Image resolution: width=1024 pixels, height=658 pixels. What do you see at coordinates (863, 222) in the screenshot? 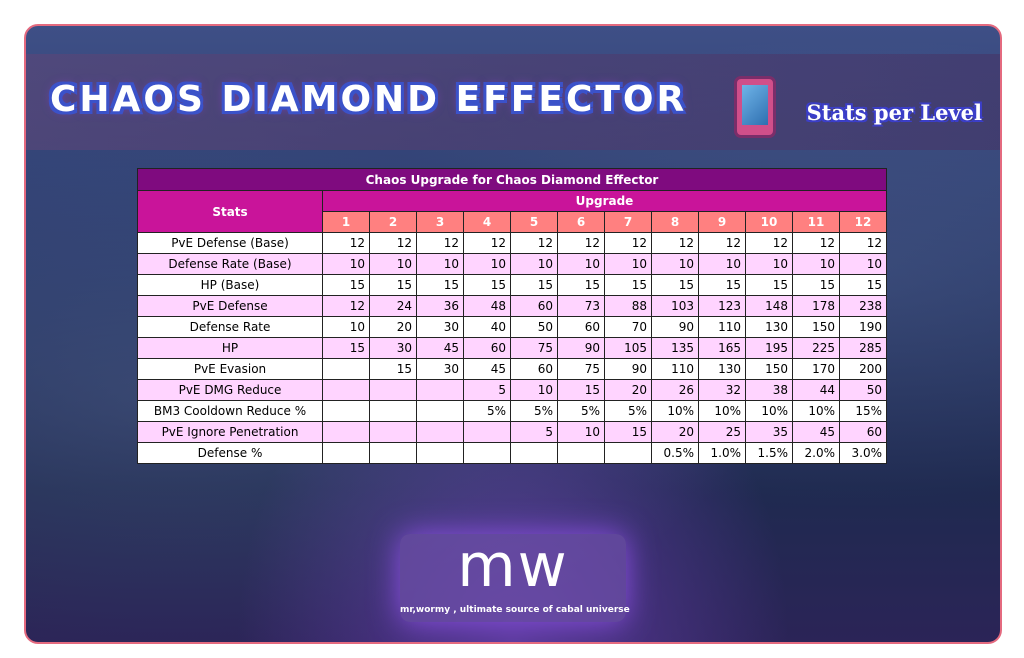
I see `level-header: 12` at bounding box center [863, 222].